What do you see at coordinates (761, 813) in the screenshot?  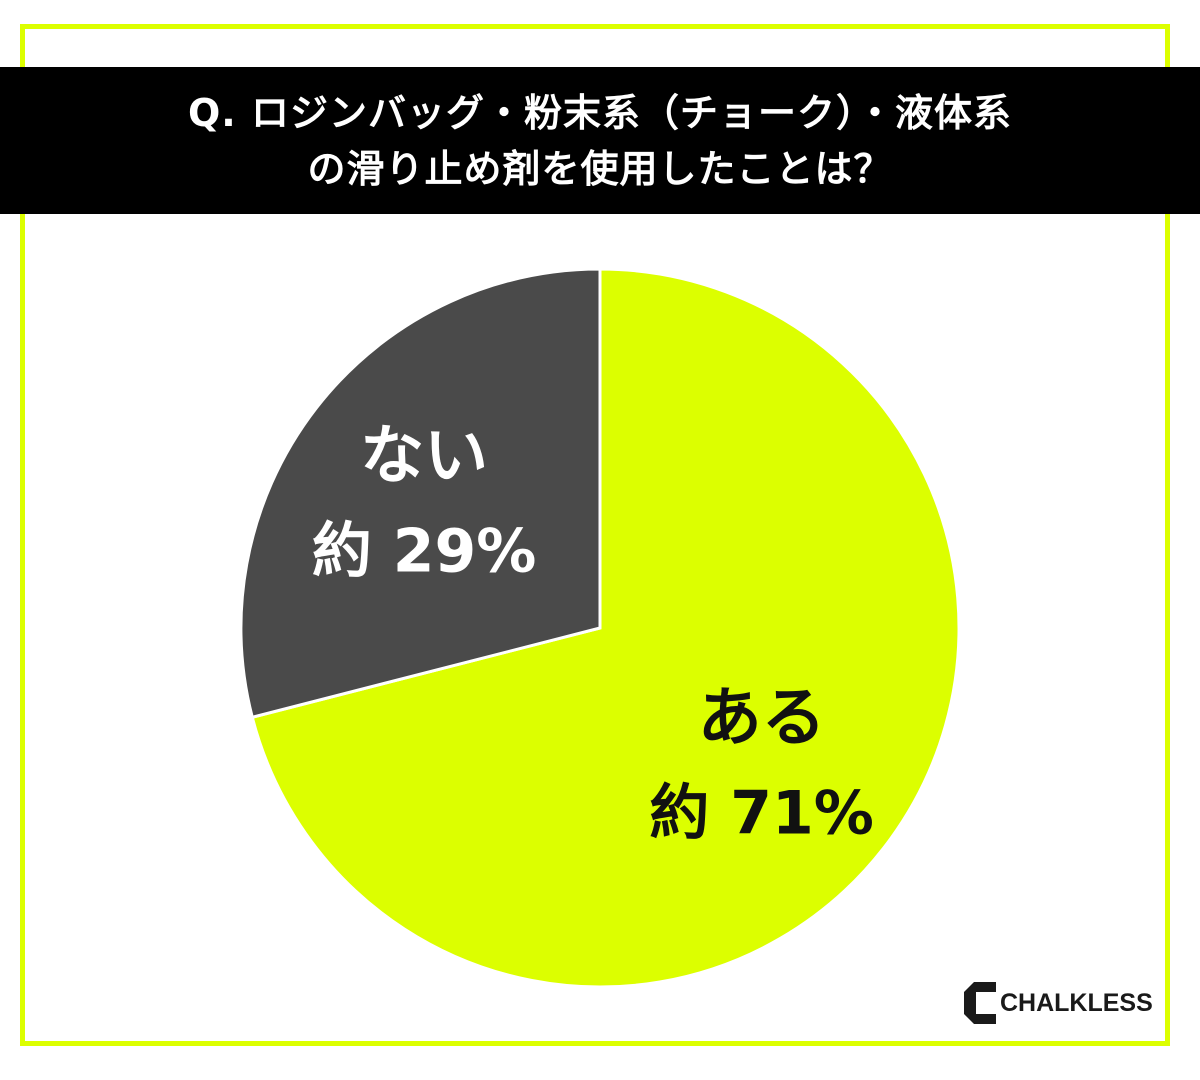 I see `slice-value-0: 約 71%` at bounding box center [761, 813].